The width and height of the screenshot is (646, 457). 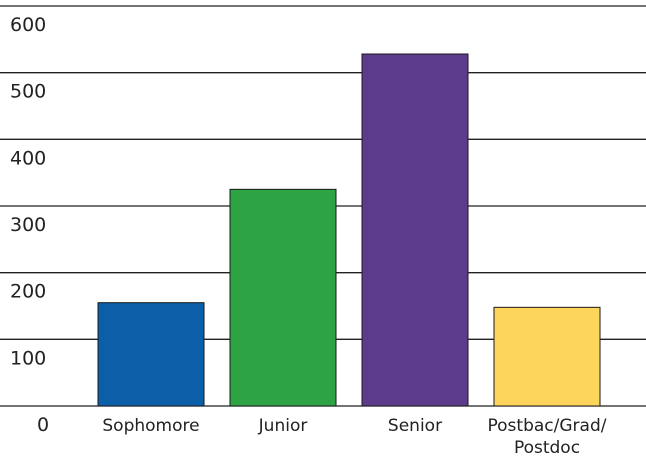 I want to click on y-tick-label: 600, so click(x=28, y=25).